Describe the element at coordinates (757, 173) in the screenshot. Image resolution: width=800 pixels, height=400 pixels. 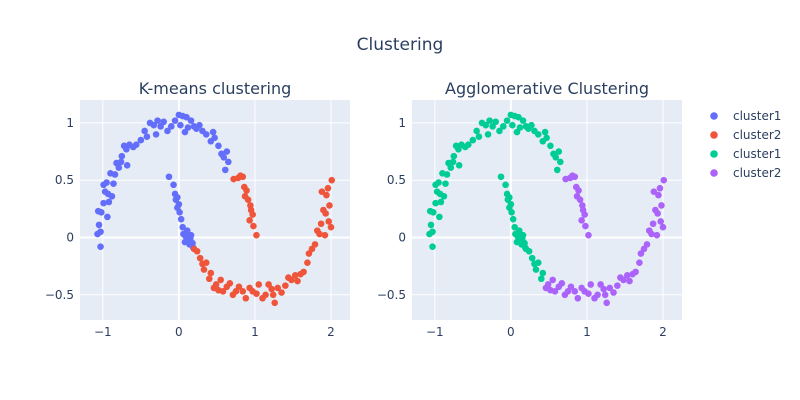
I see `legend-label: cluster2` at that location.